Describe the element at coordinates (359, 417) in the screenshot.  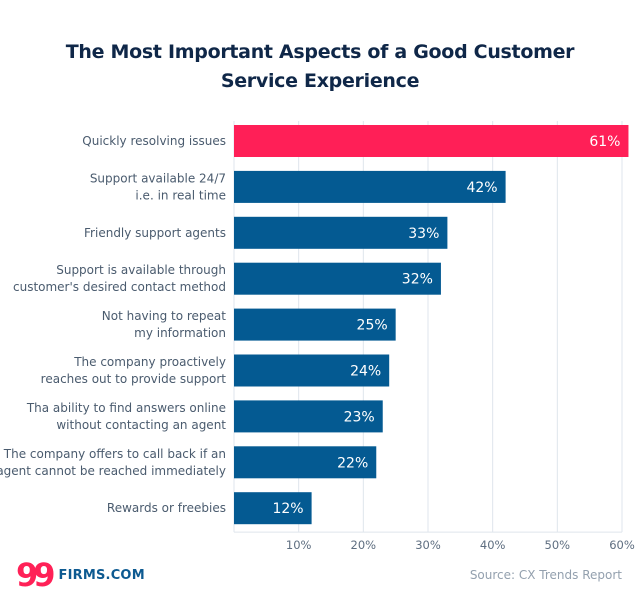
I see `bar-value-label: 23%` at that location.